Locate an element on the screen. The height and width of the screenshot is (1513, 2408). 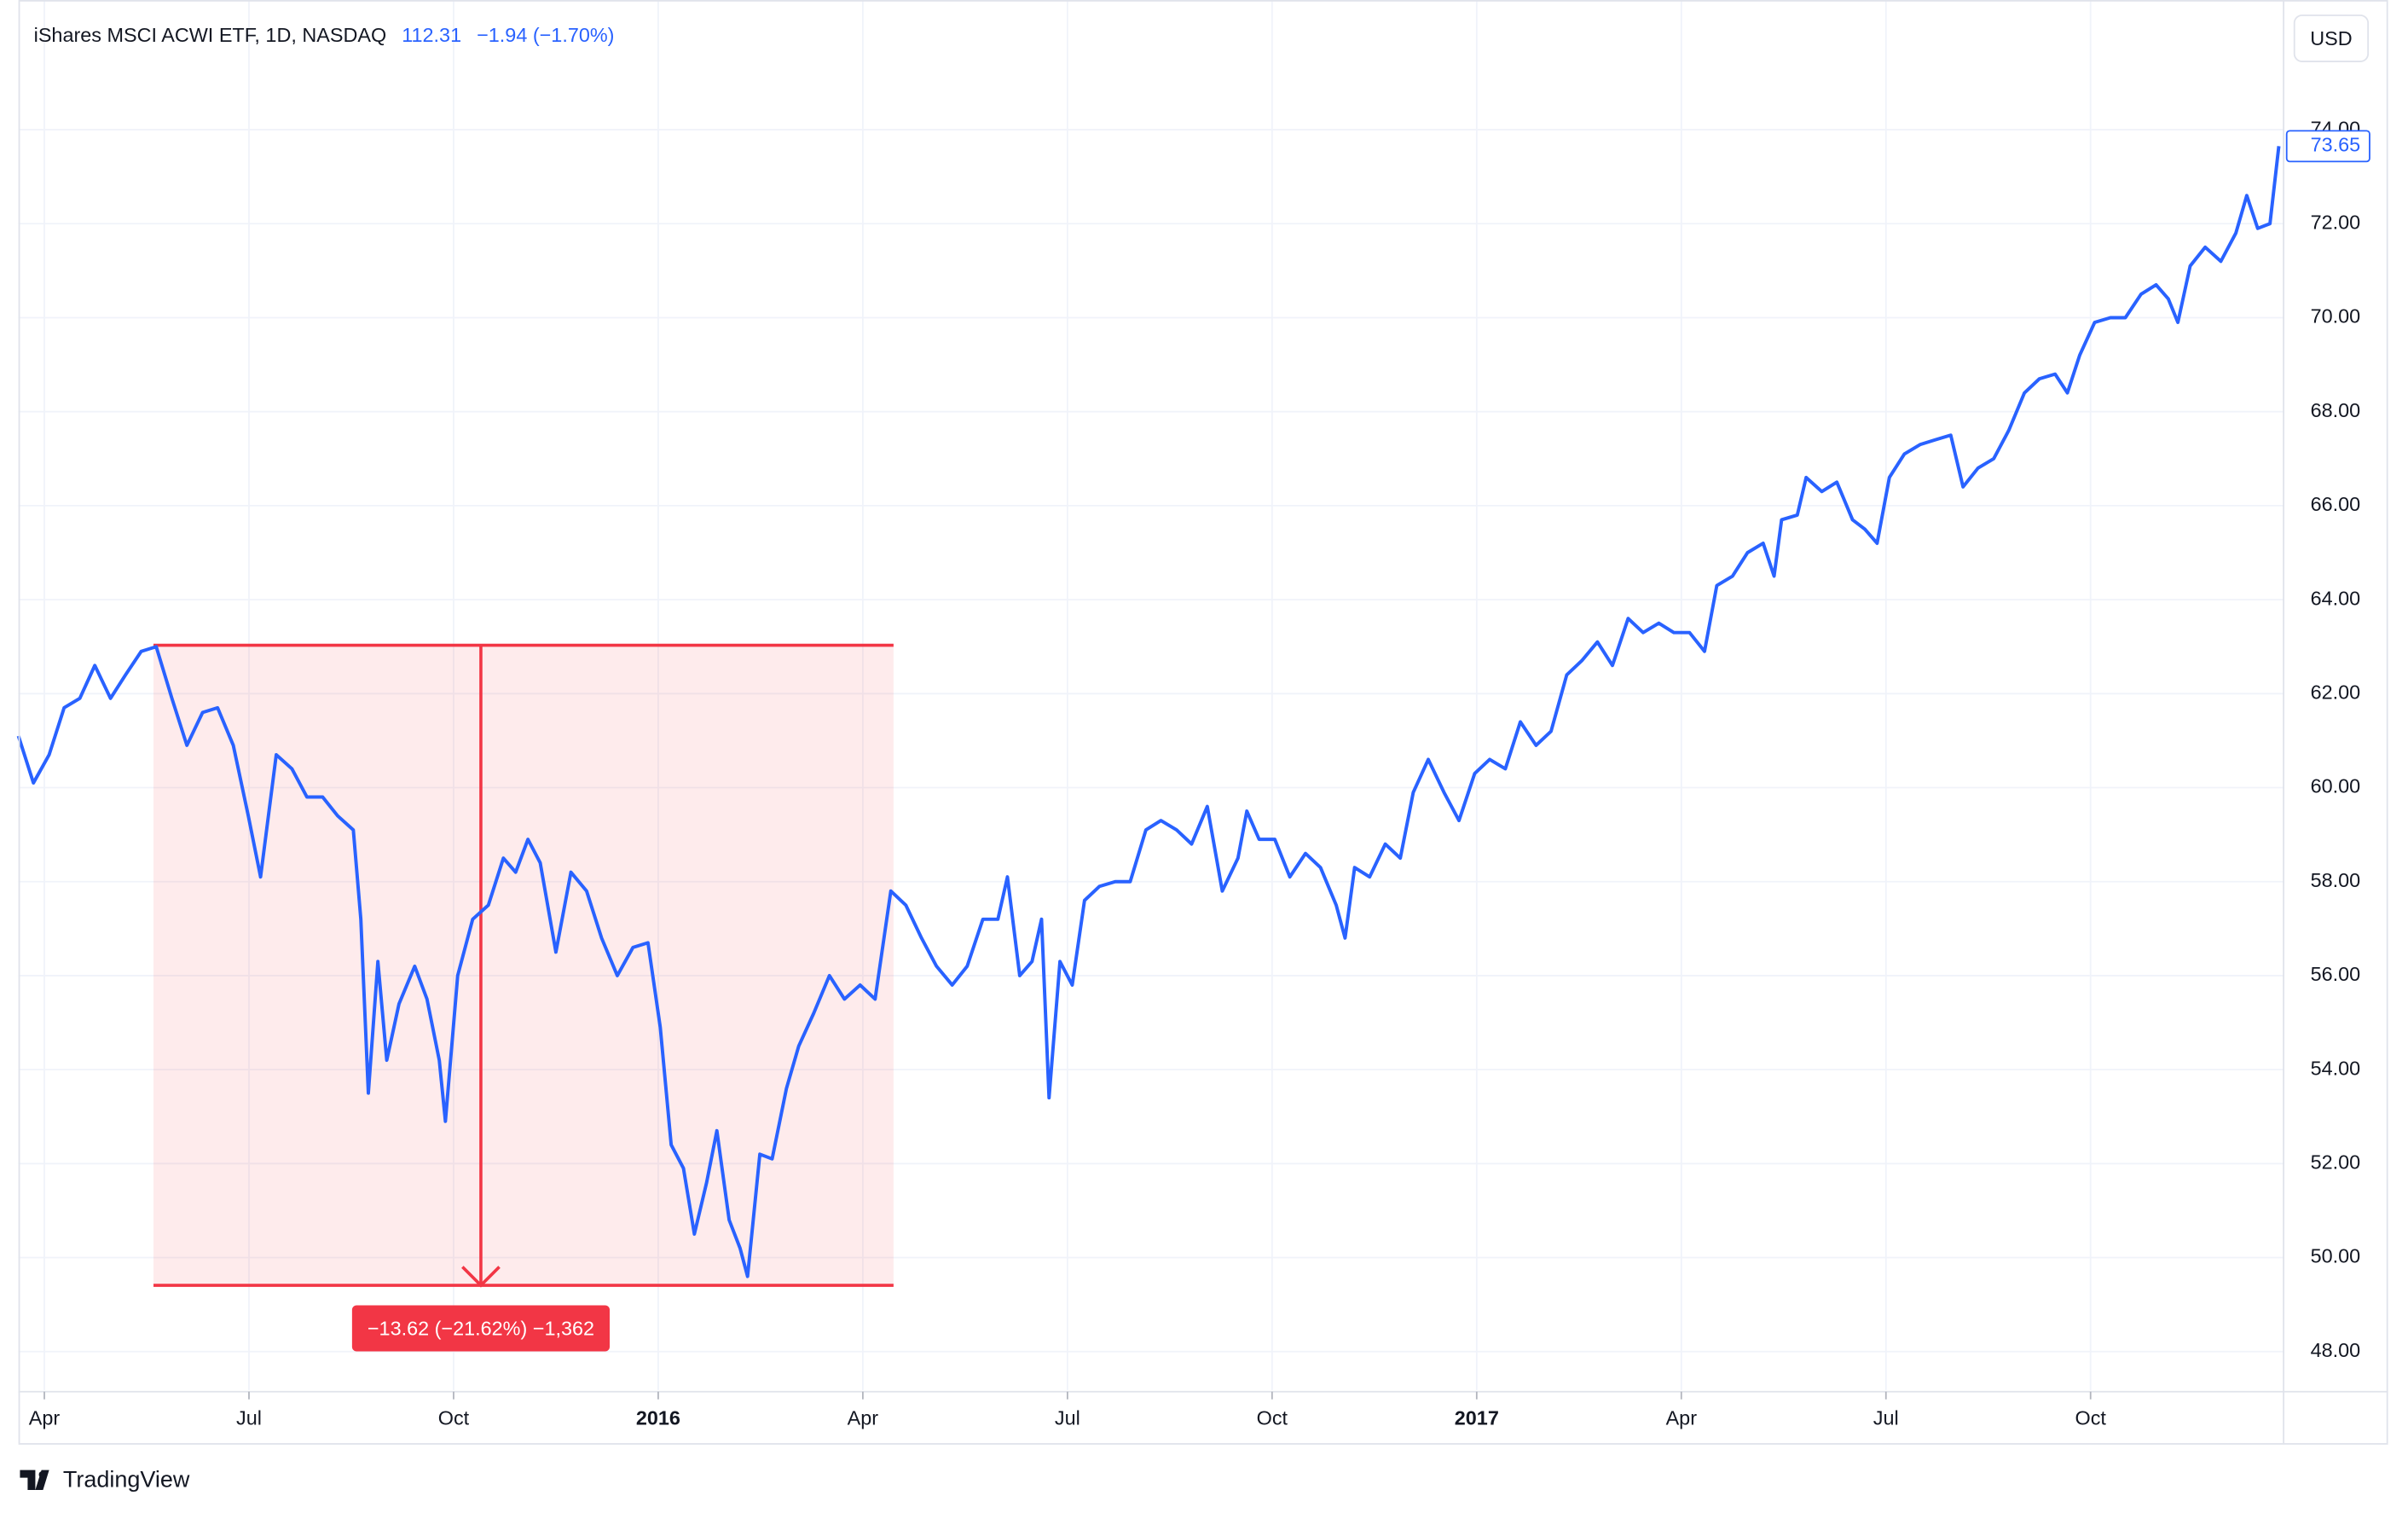
x-tick-label: 2016 is located at coordinates (658, 1417).